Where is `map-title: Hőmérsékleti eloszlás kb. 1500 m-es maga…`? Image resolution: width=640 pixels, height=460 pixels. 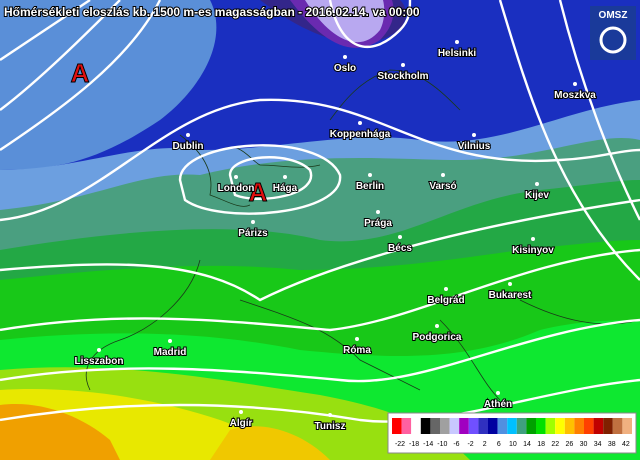 map-title: Hőmérsékleti eloszlás kb. 1500 m-es maga… is located at coordinates (212, 12).